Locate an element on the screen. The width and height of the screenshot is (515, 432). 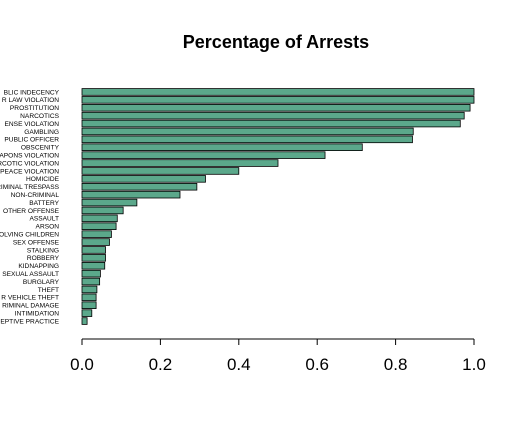
category-label-18: OLVING CHILDREN is located at coordinates (29, 234).